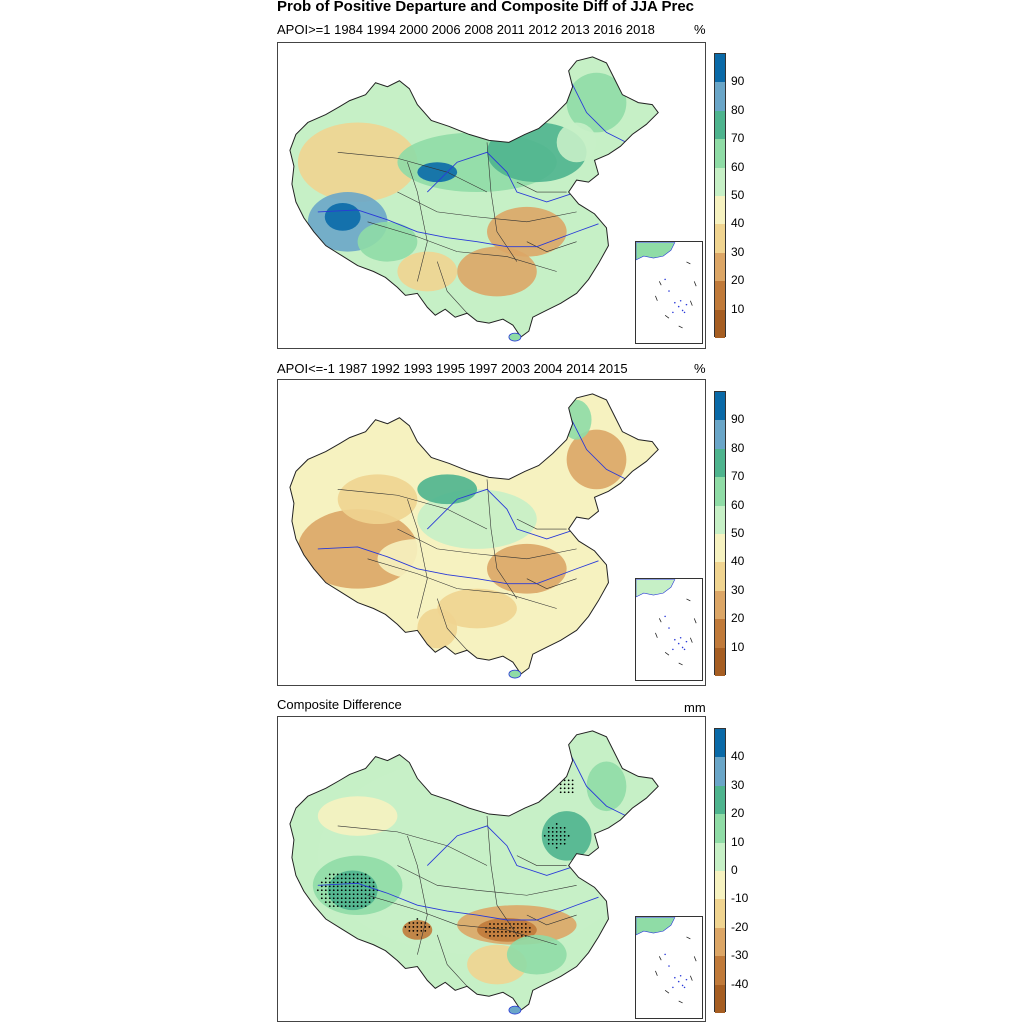 This screenshot has width=1024, height=1024. I want to click on colorbar-tick-label: -10, so click(740, 898).